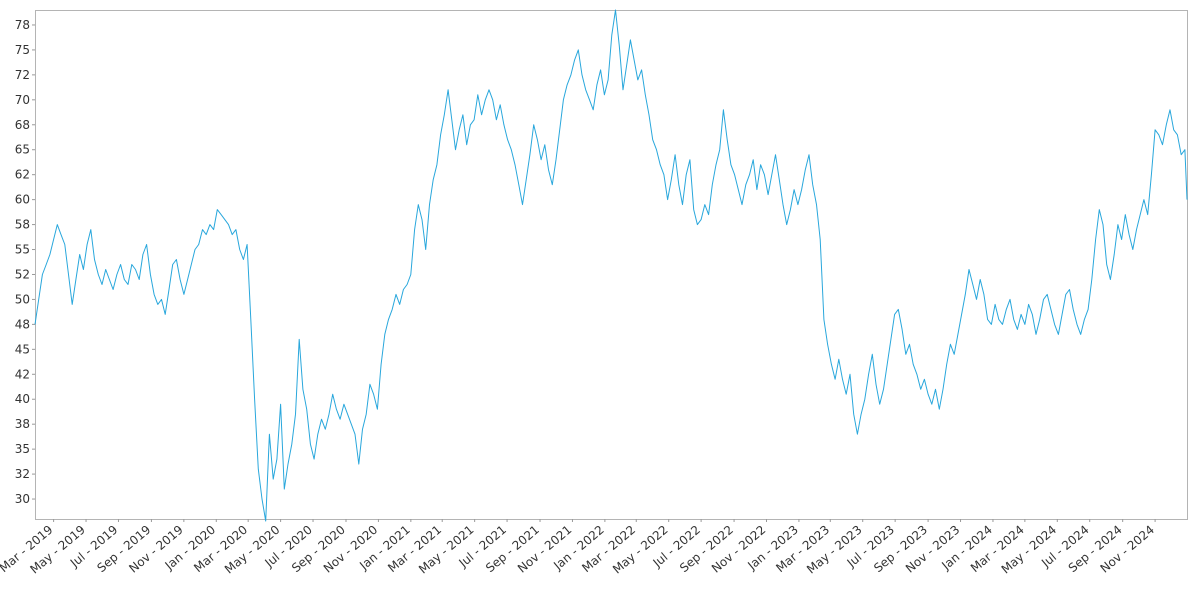 The image size is (1200, 604). I want to click on y-tick-label: 70, so click(22, 100).